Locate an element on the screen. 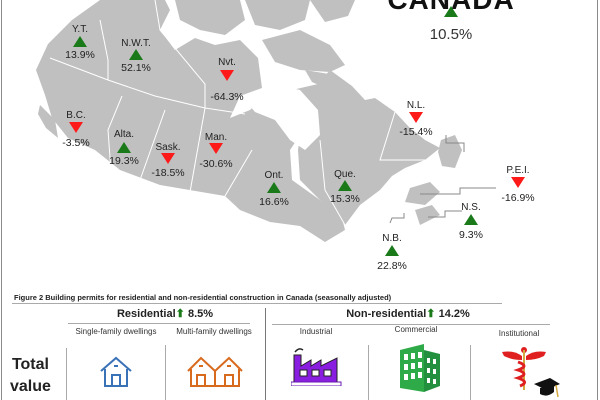  row-label-line2: value is located at coordinates (30, 386).